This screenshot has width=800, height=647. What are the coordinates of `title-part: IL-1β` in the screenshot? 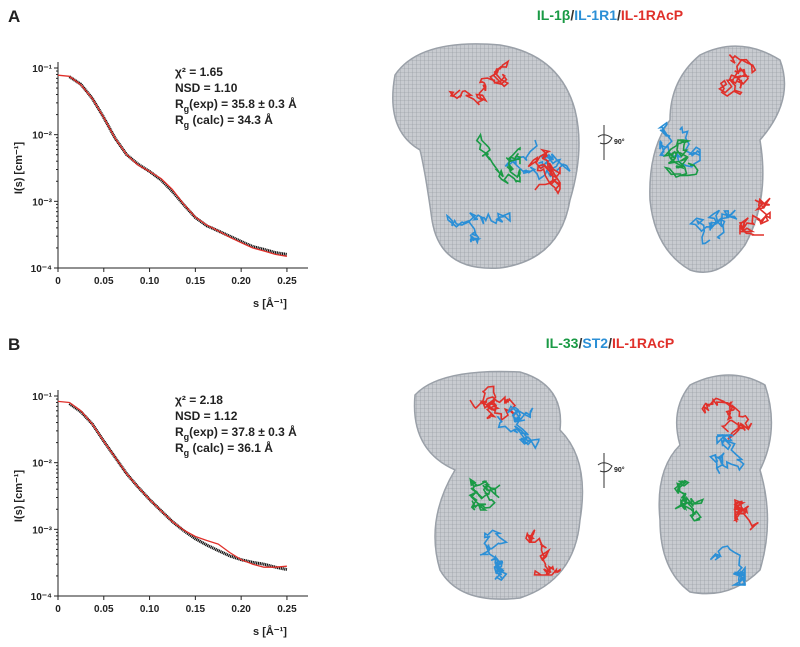 It's located at (554, 15).